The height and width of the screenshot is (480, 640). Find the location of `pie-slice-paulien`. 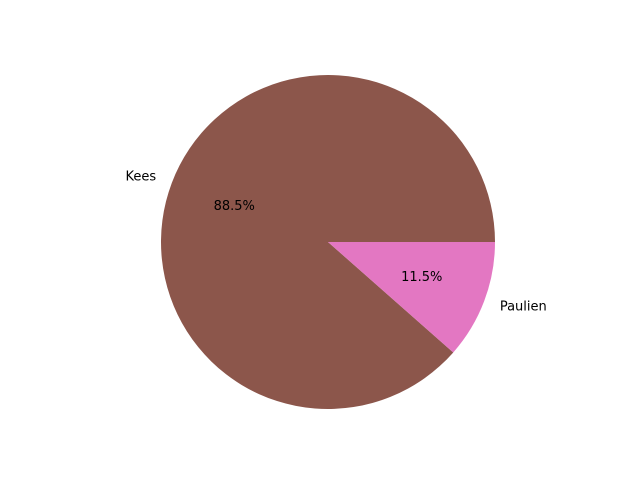

pie-slice-paulien is located at coordinates (411, 297).